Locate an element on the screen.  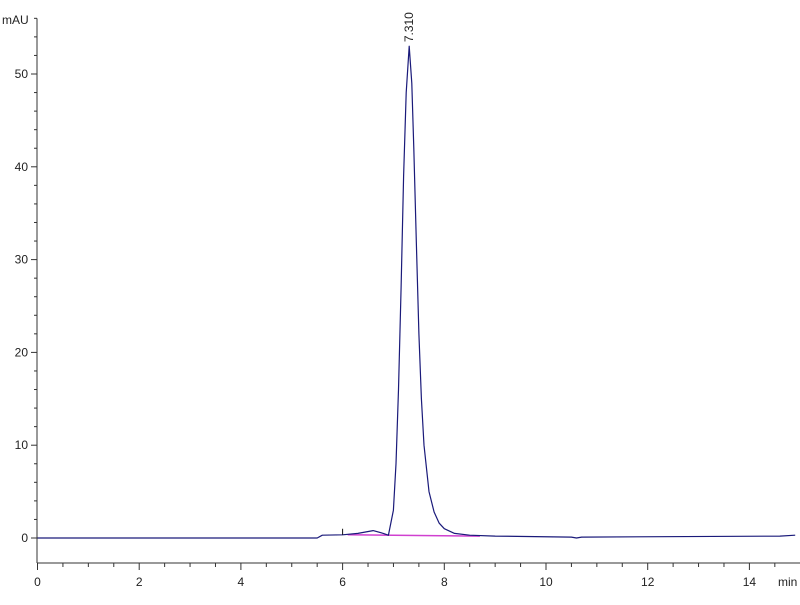
x-tick-label: 8 is located at coordinates (444, 582).